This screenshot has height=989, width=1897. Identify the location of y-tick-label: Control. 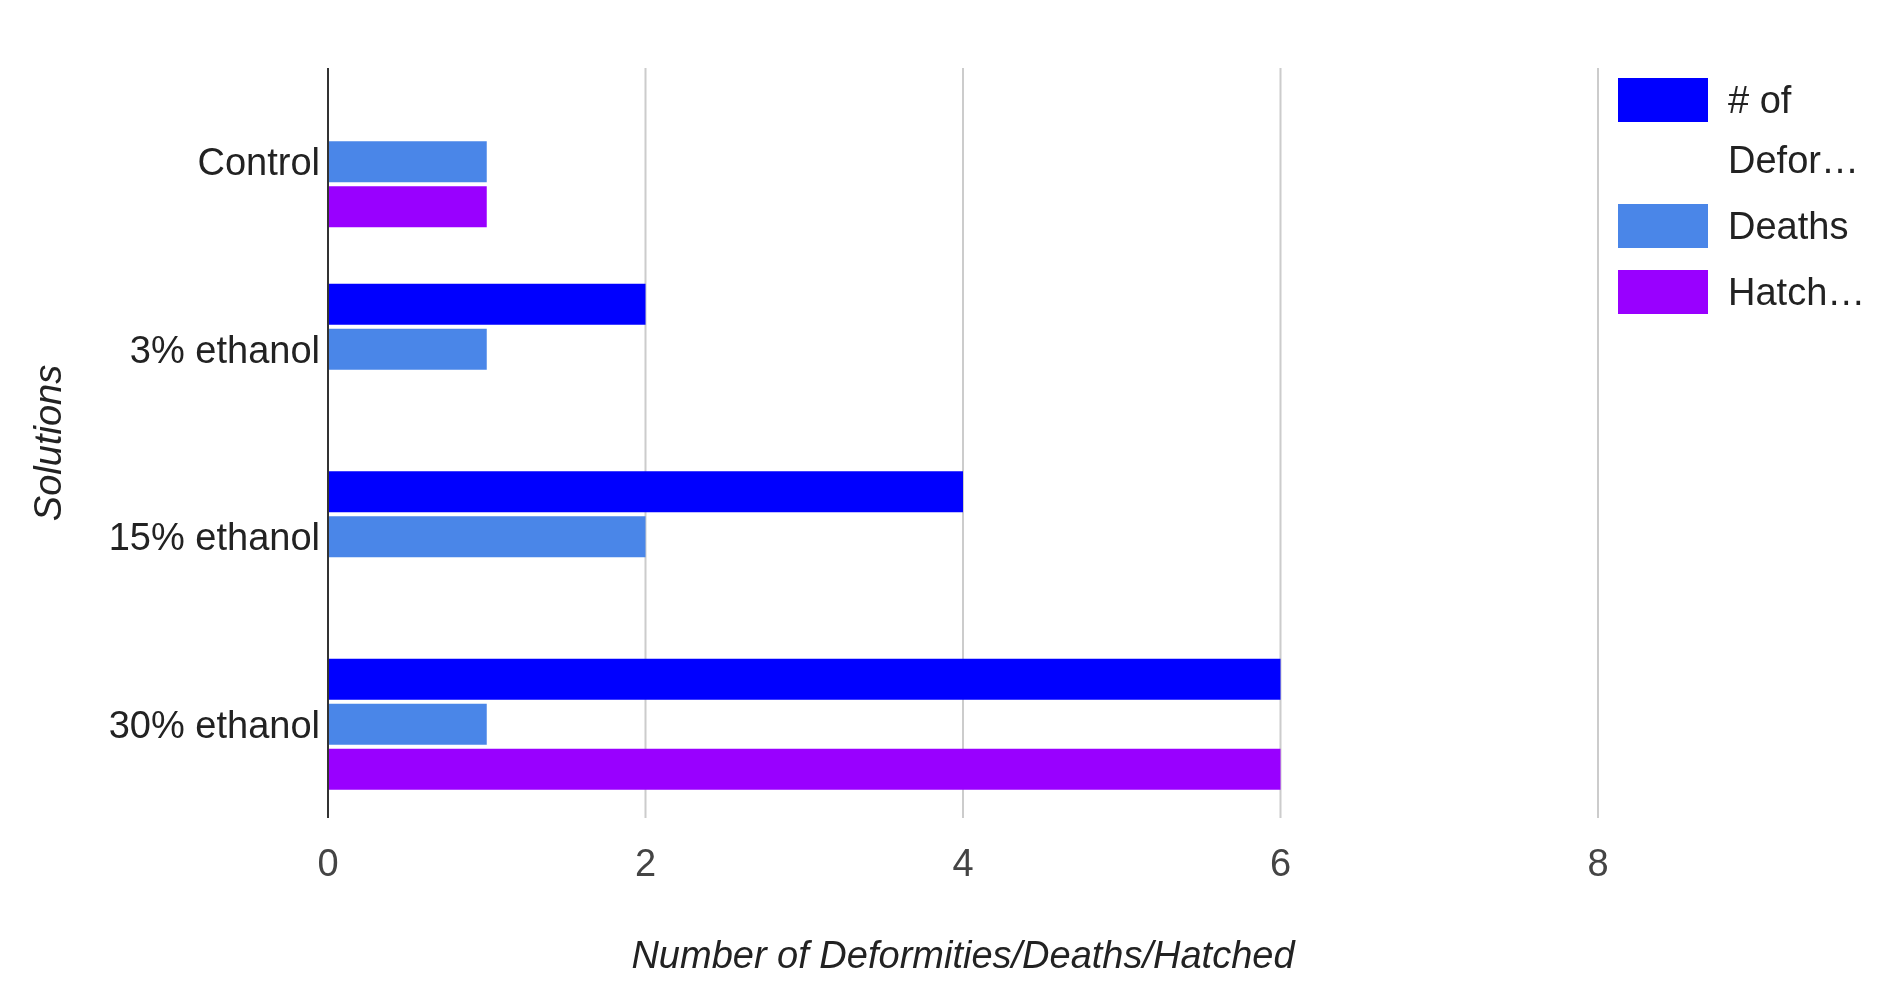
(258, 162).